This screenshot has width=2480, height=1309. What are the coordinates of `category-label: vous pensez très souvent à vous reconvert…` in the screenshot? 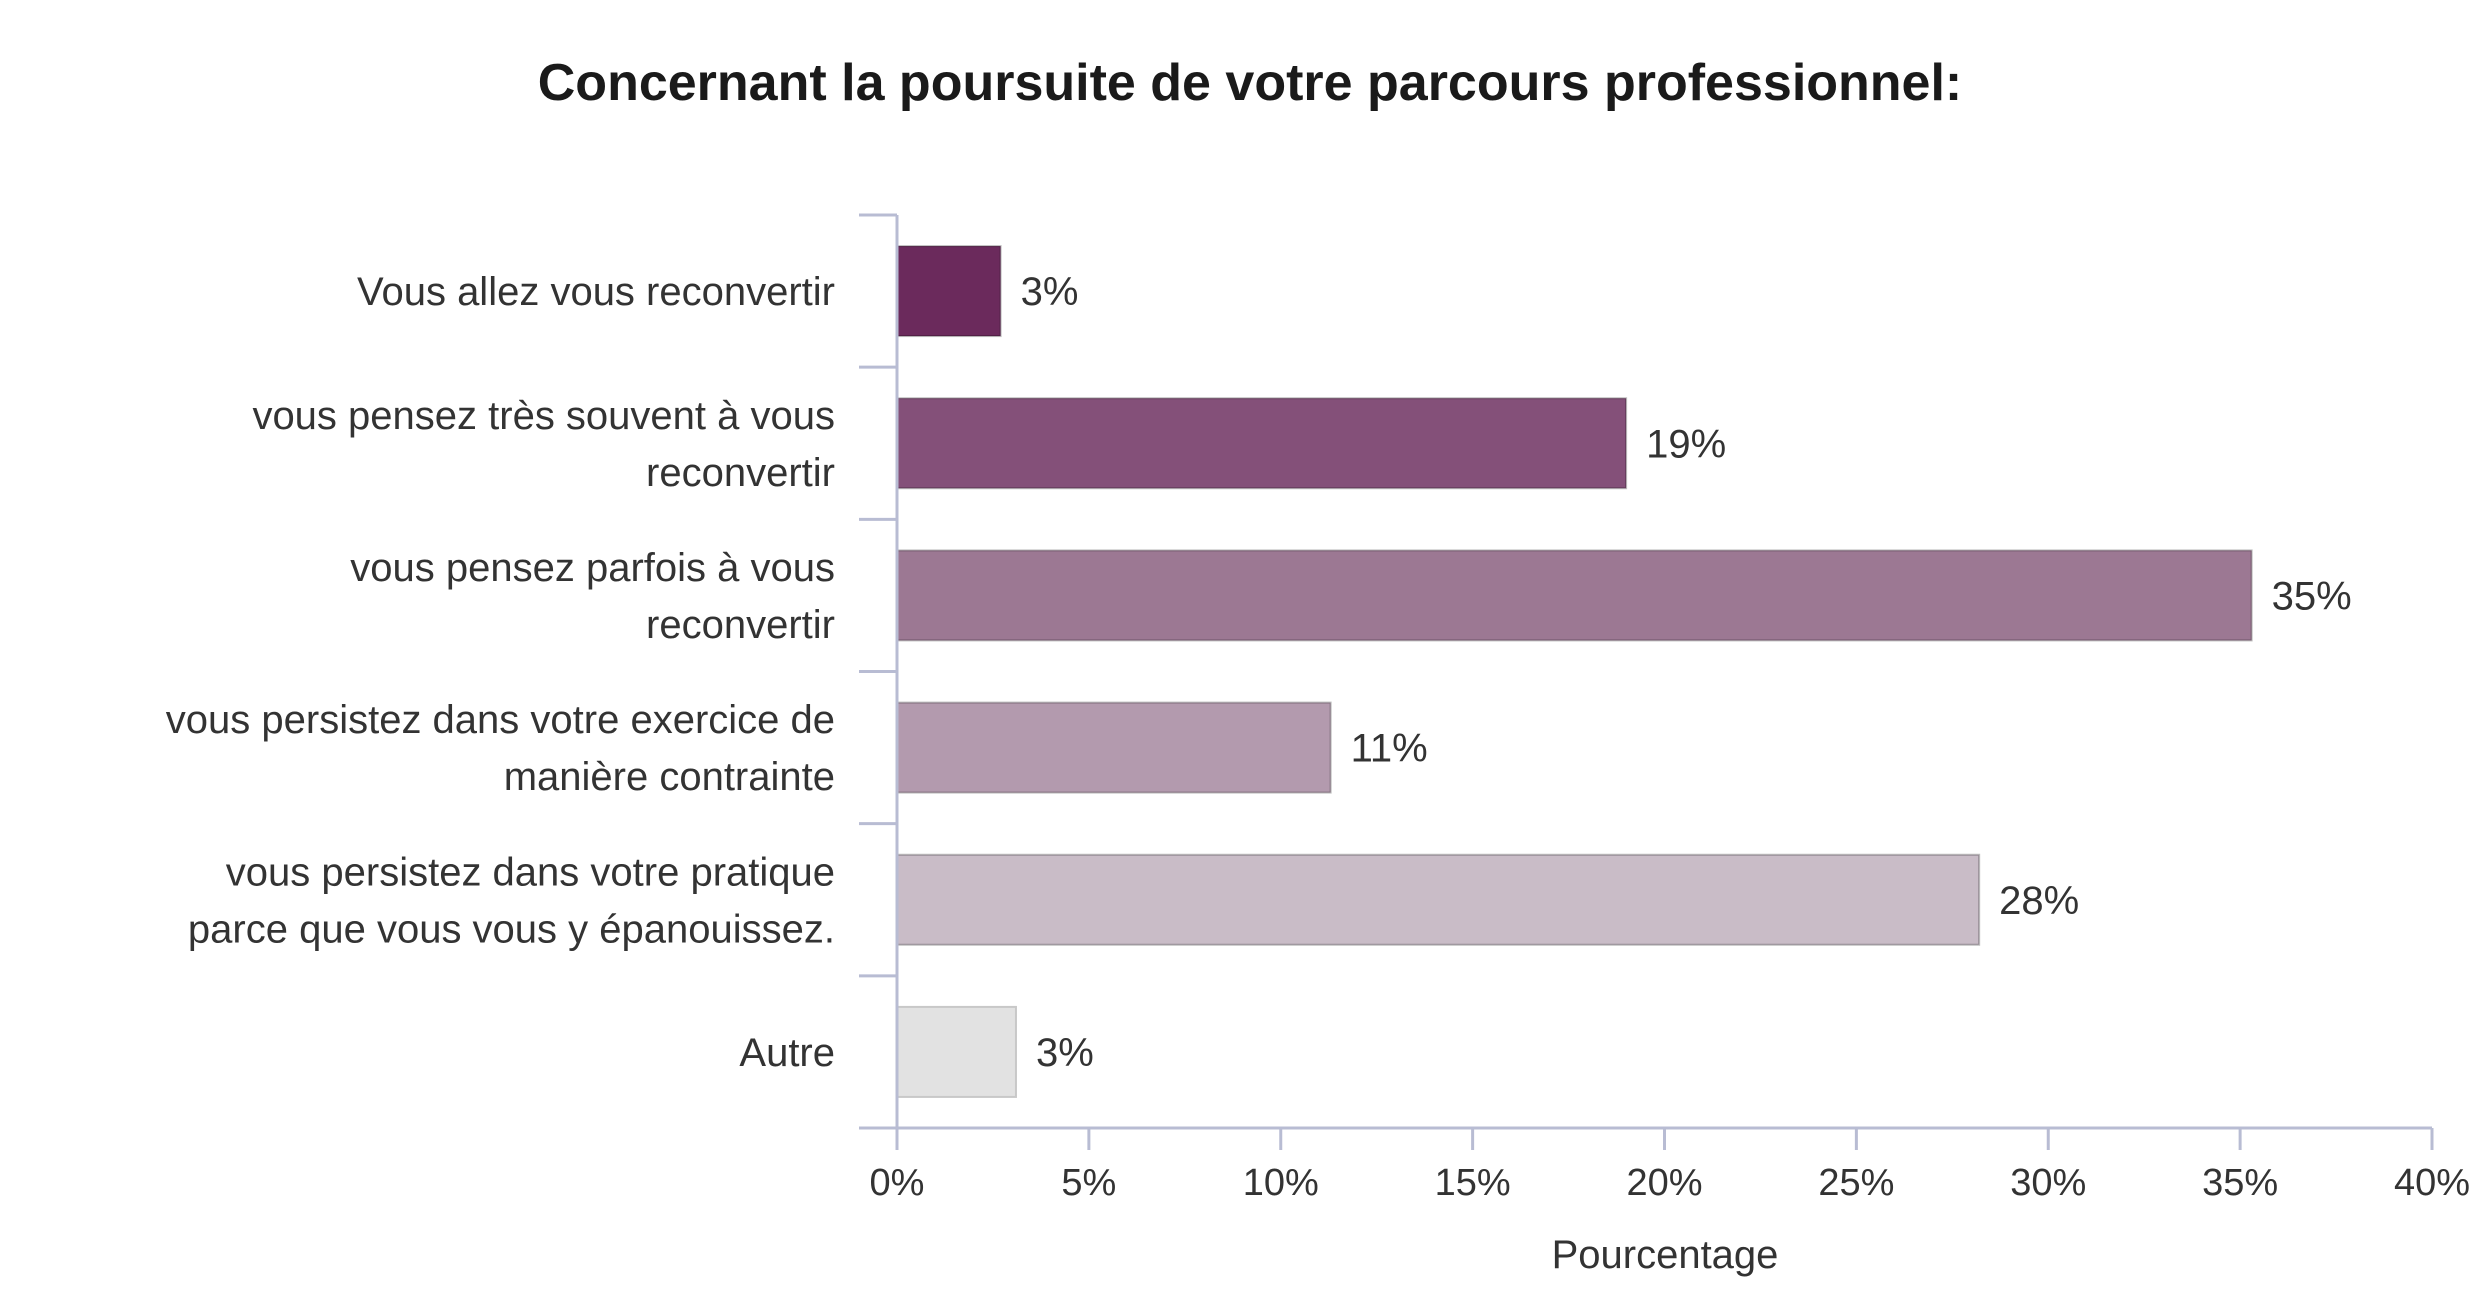 It's located at (543, 444).